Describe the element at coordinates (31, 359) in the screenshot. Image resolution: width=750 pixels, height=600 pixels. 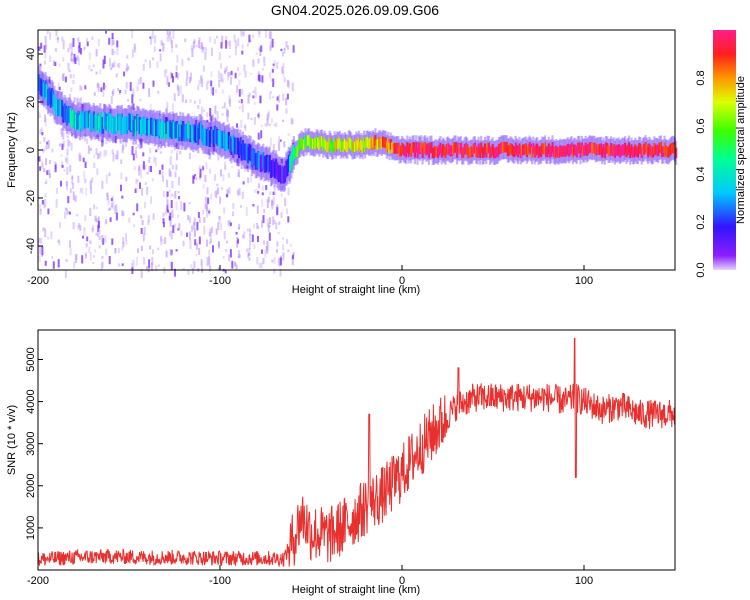
I see `y-tick-label: 5000` at that location.